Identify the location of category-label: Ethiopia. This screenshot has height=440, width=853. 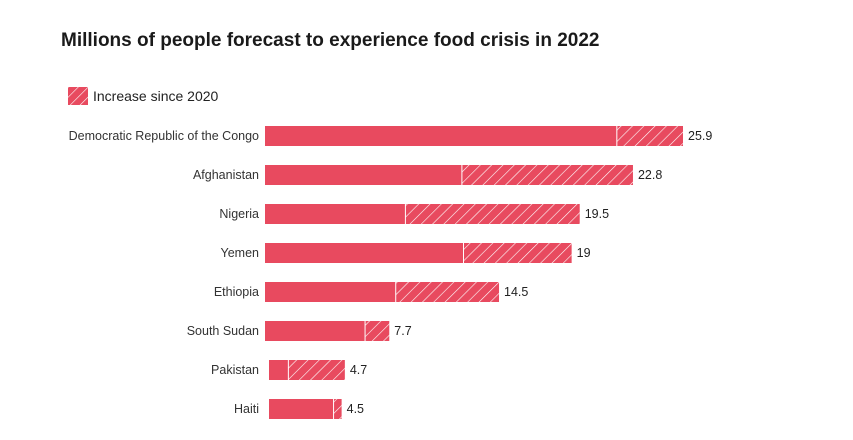
(236, 292).